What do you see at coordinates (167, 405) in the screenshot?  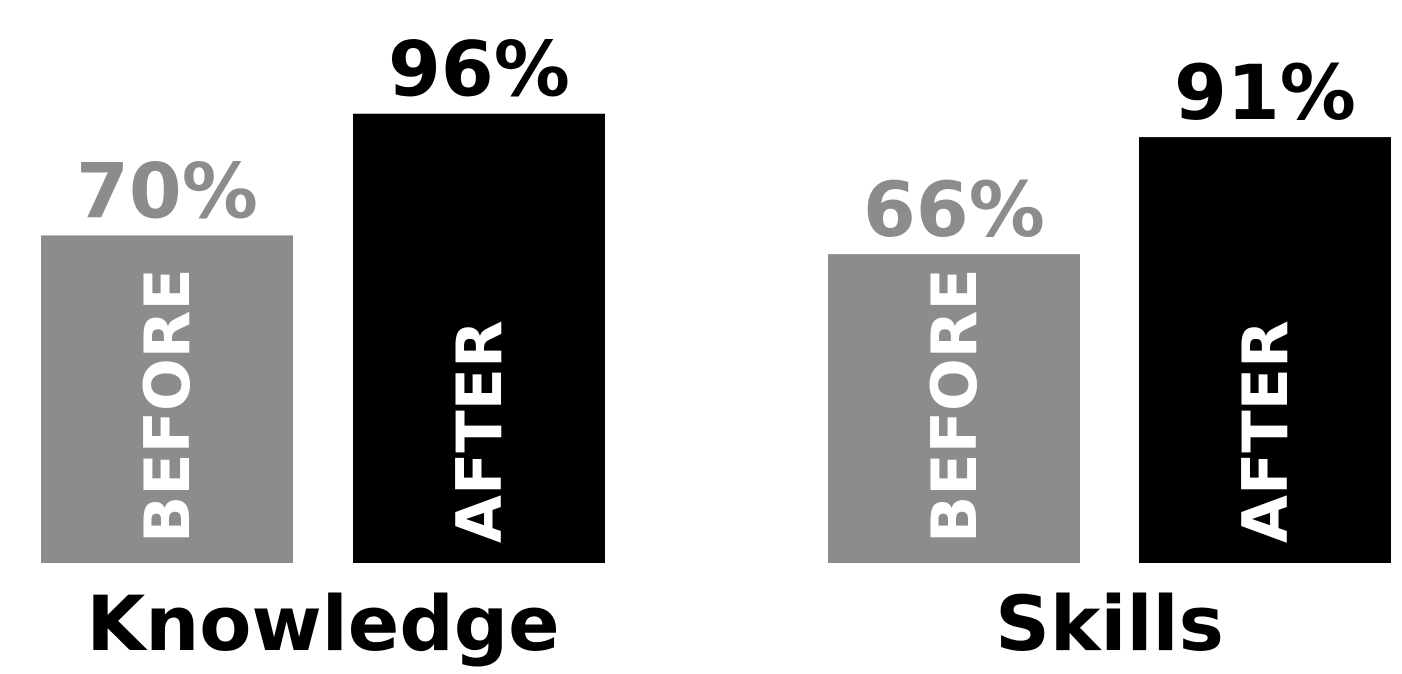 I see `knowledge-before-category-label: BEFORE` at bounding box center [167, 405].